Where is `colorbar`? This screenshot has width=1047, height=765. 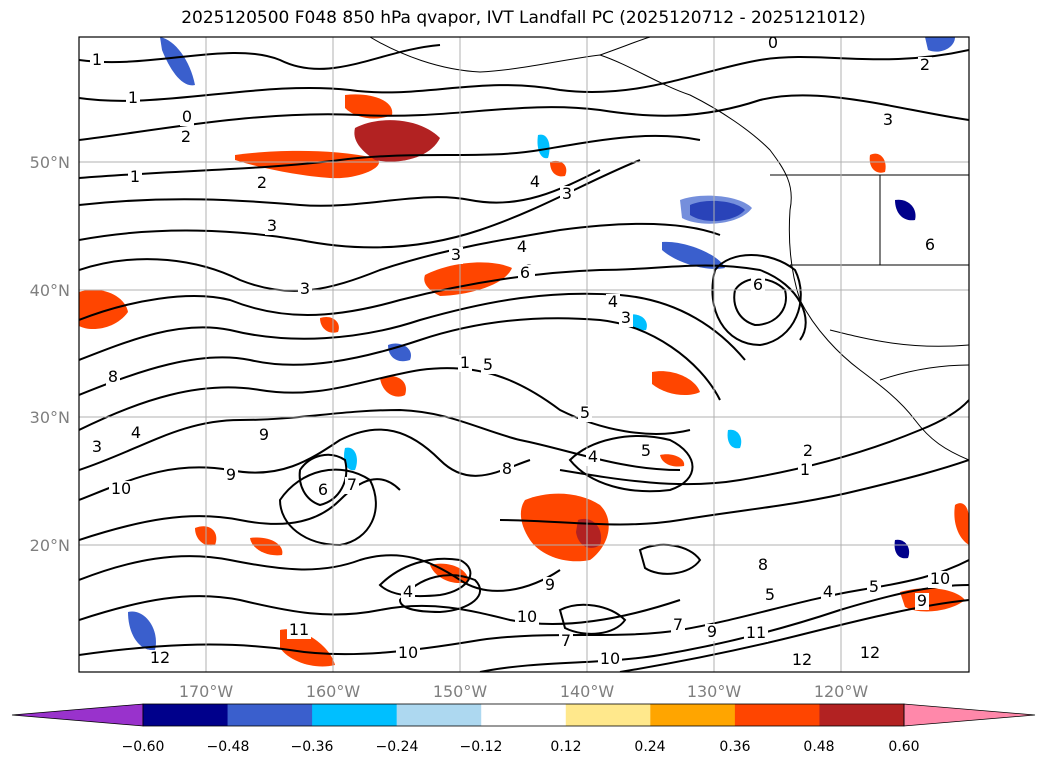
colorbar is located at coordinates (523, 715).